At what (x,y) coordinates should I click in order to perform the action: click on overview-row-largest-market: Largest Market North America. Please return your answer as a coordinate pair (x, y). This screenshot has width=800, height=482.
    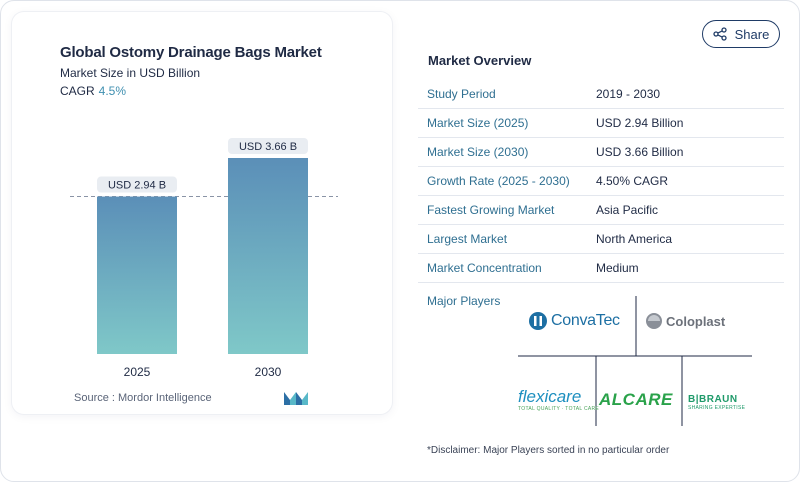
    Looking at the image, I should click on (601, 239).